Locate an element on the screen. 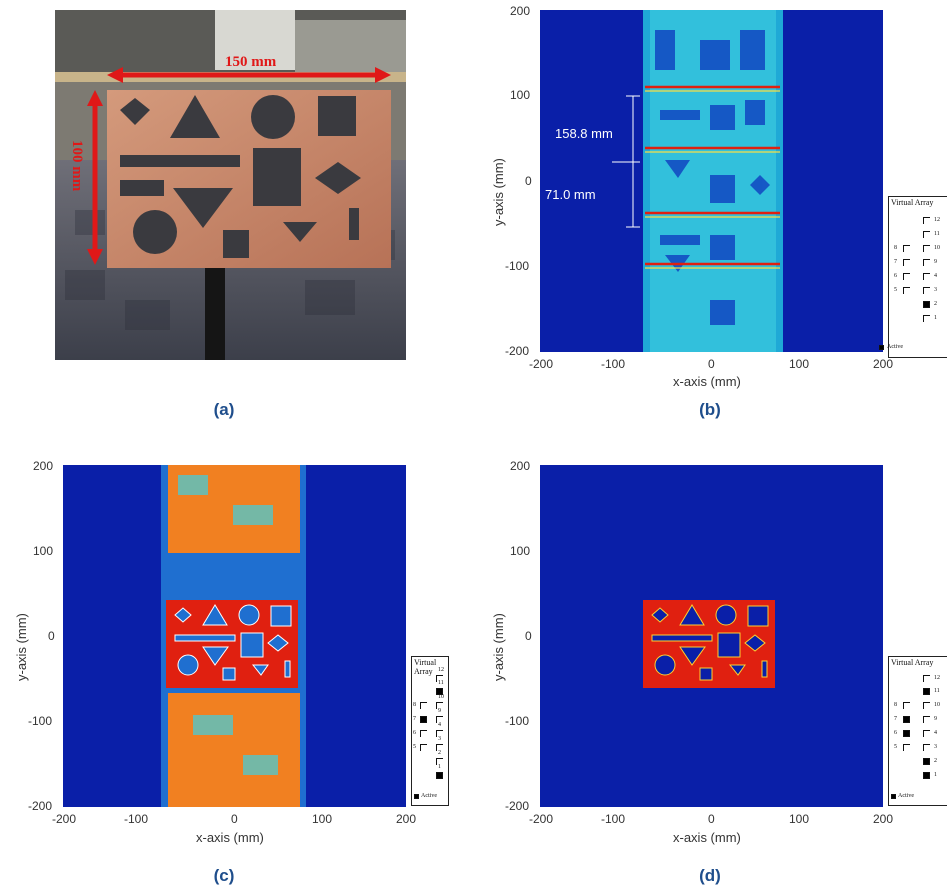  element-label: 9 is located at coordinates (935, 719).